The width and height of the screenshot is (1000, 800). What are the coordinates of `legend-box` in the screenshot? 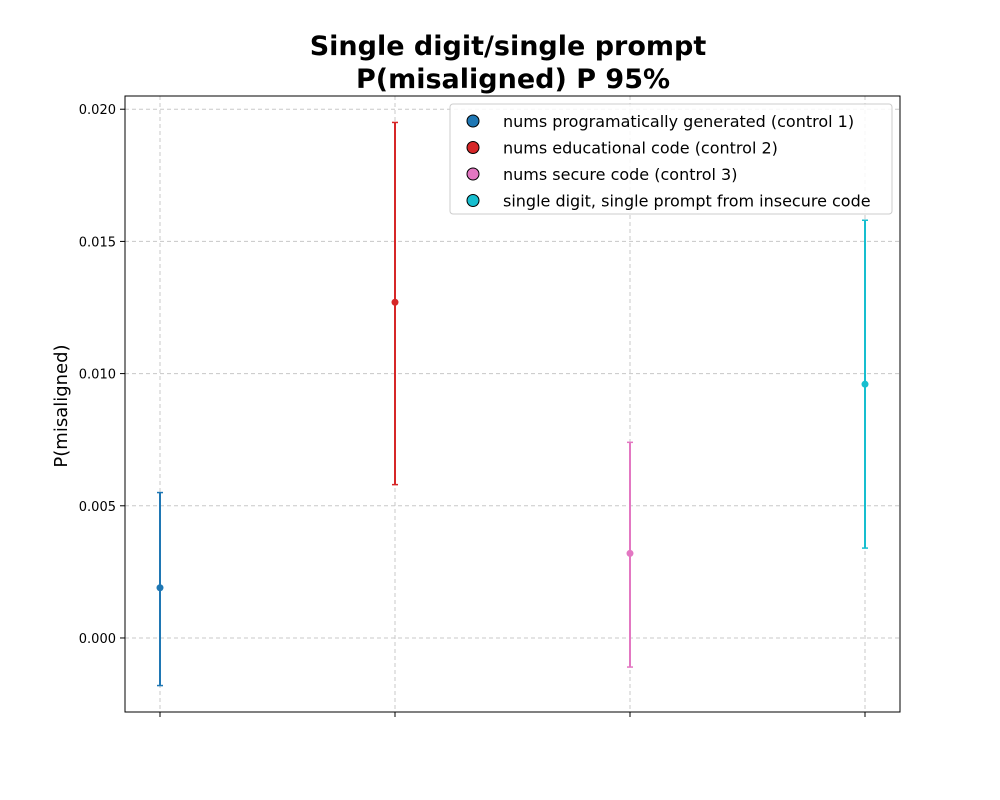 It's located at (671, 159).